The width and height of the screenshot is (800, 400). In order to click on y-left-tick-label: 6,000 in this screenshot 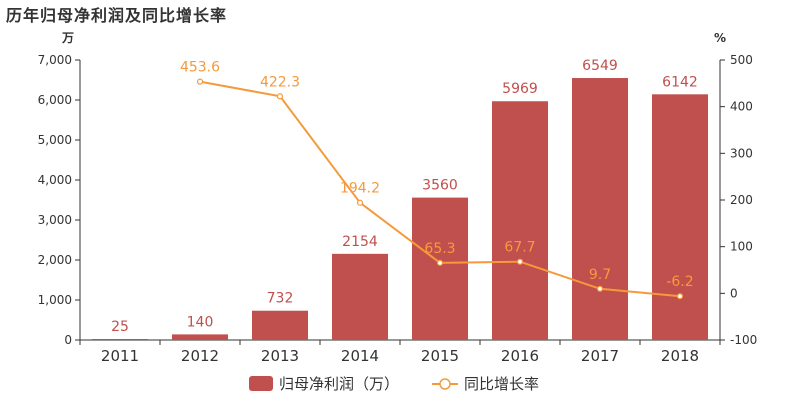, I will do `click(55, 100)`.